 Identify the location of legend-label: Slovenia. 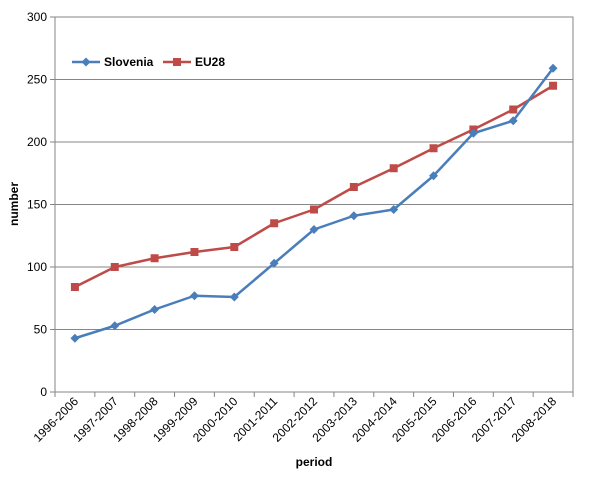
(129, 62).